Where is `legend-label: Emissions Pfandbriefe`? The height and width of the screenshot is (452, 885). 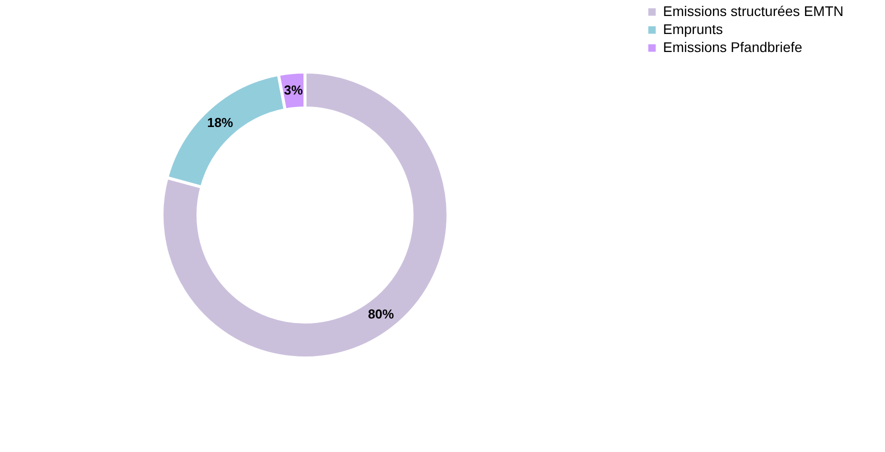 legend-label: Emissions Pfandbriefe is located at coordinates (733, 47).